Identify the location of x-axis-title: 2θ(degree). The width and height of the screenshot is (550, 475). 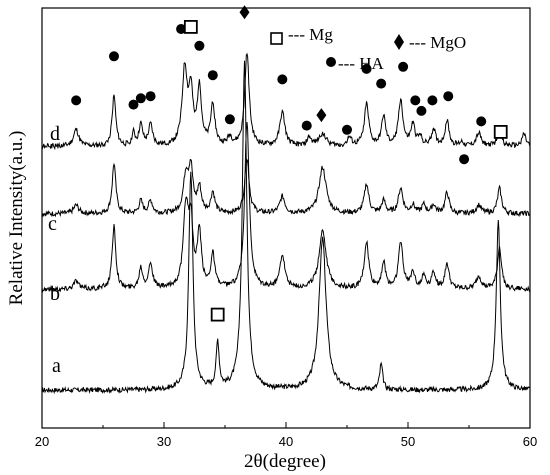
(285, 461).